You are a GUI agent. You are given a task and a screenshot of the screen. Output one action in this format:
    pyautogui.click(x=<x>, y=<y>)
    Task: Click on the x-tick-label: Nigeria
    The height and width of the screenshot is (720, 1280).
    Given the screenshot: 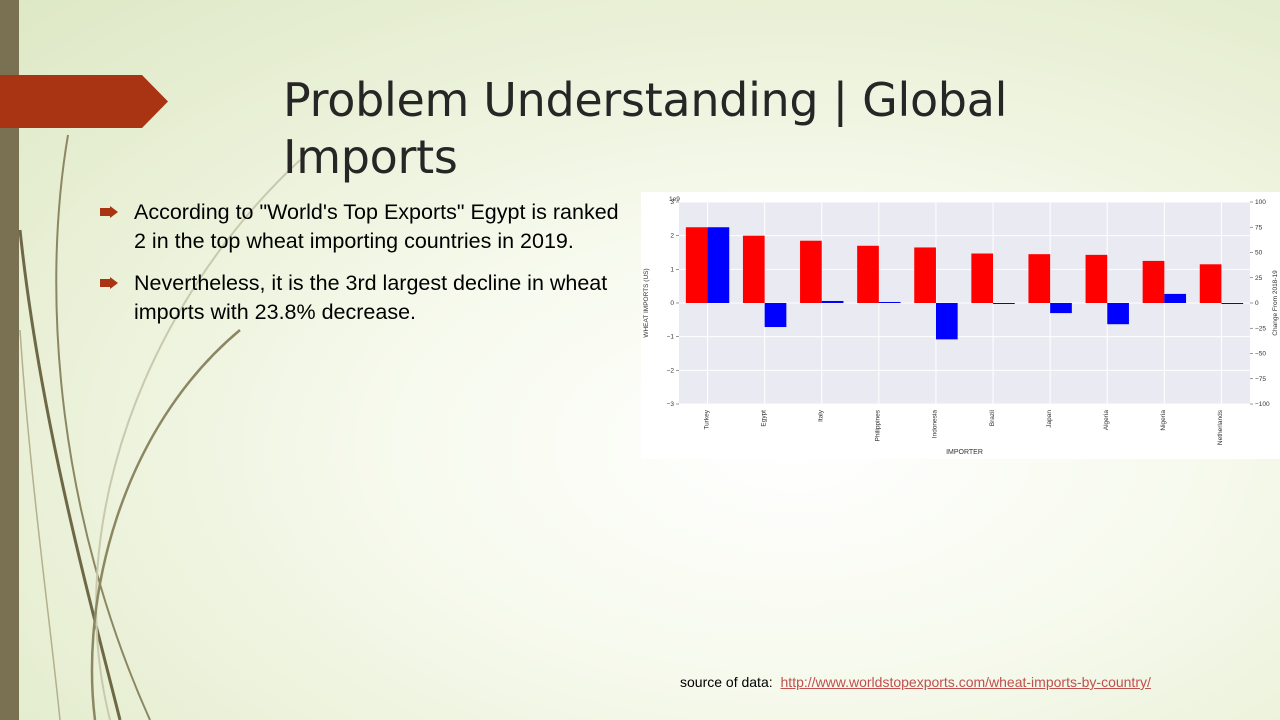 What is the action you would take?
    pyautogui.click(x=1163, y=420)
    